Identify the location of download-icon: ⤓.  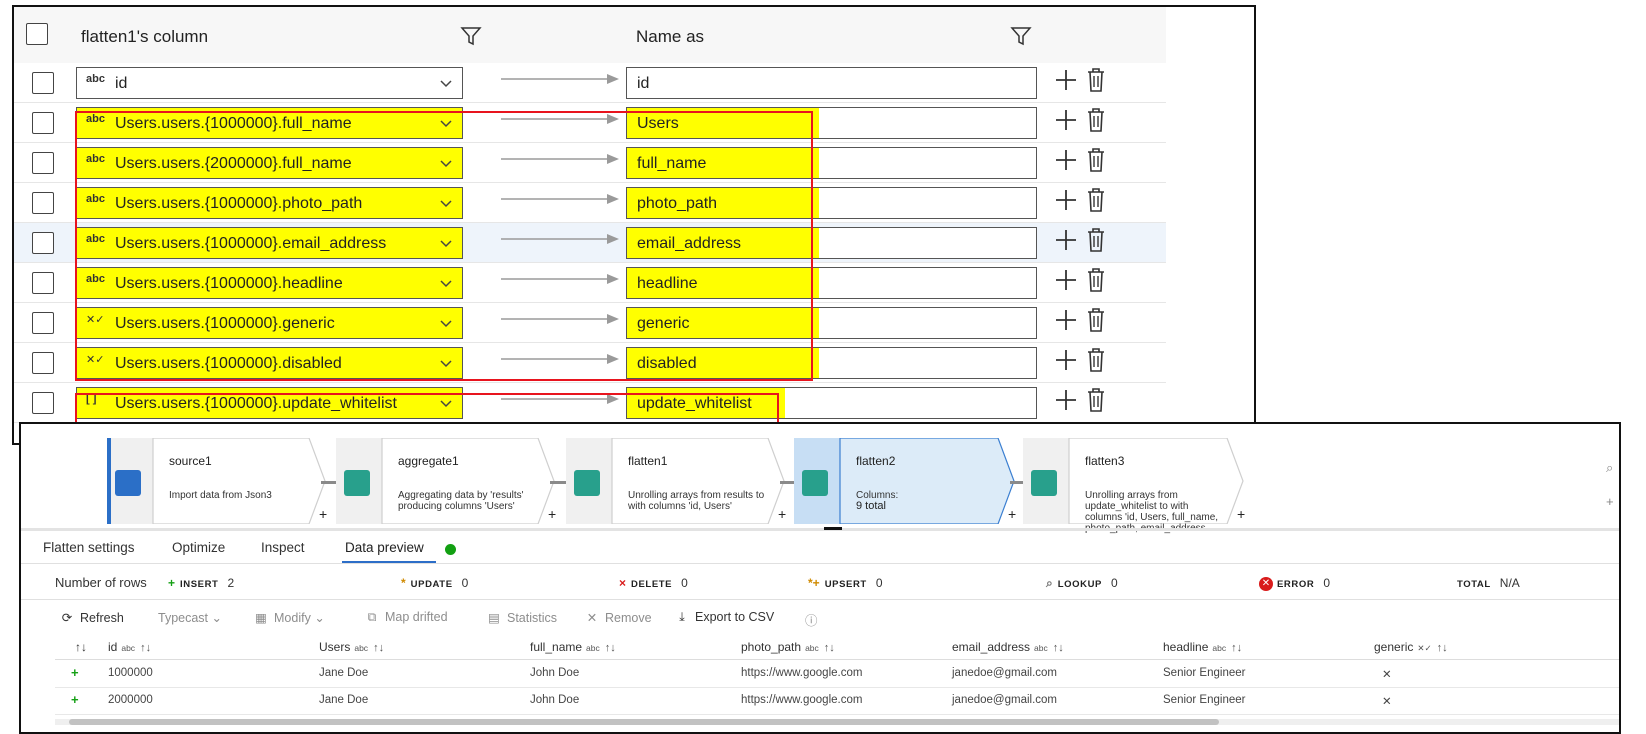
(682, 617).